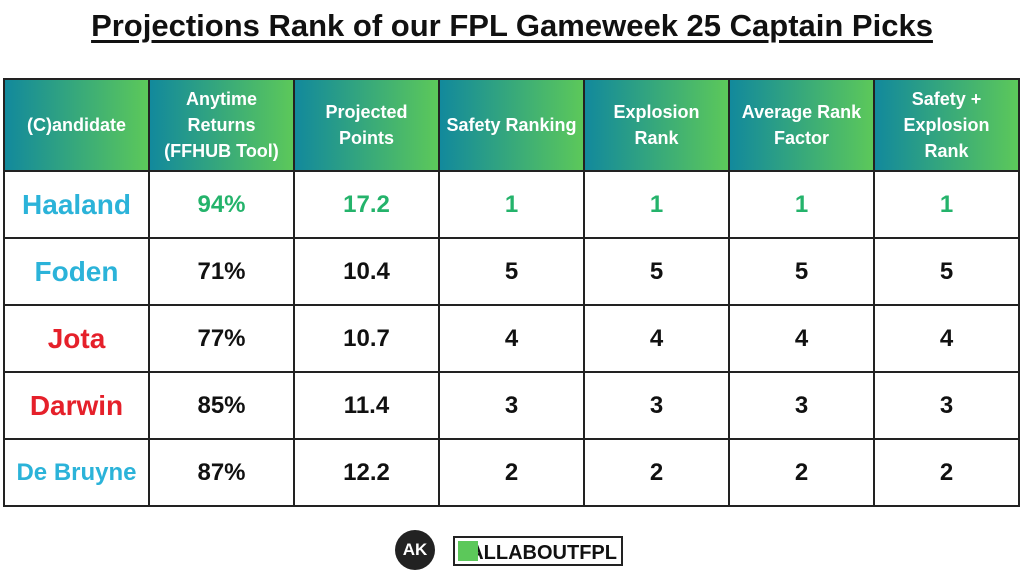 The width and height of the screenshot is (1024, 576). What do you see at coordinates (801, 125) in the screenshot?
I see `column-header: Average Rank Factor` at bounding box center [801, 125].